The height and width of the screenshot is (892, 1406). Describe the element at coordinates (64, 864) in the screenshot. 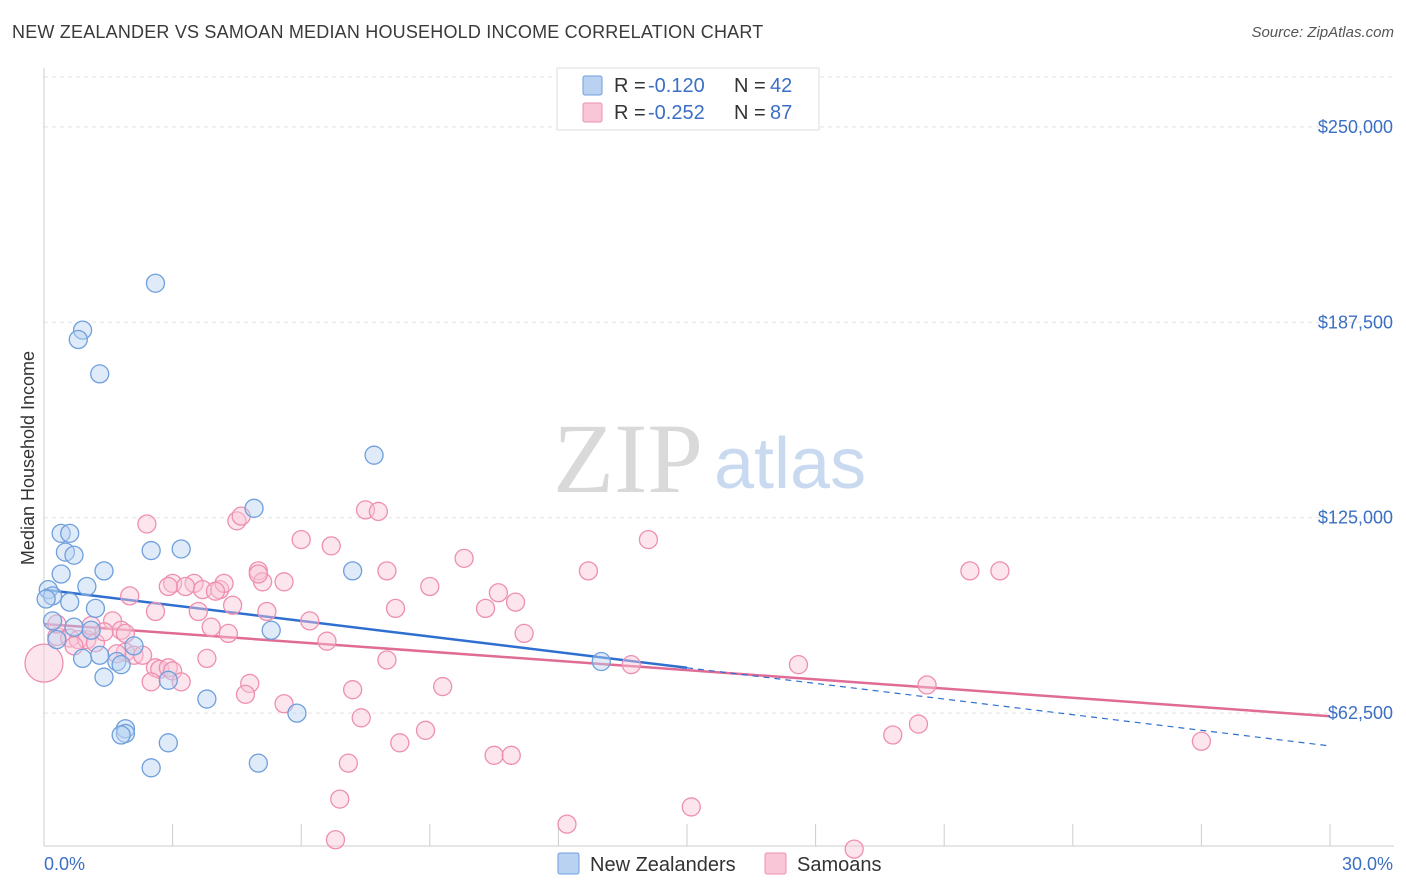

I see `x-tick-label-min: 0.0%` at that location.